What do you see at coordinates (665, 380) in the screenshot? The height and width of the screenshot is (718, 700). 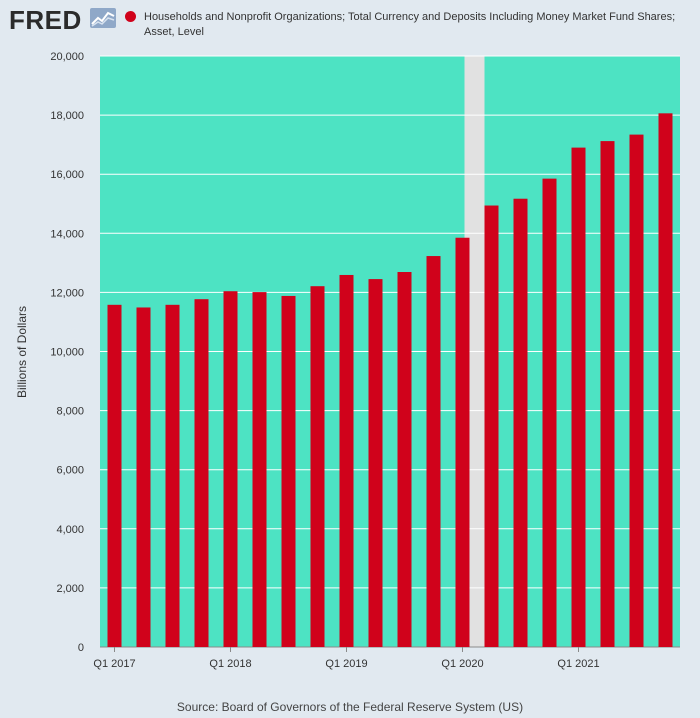 I see `bar-q4-2021` at bounding box center [665, 380].